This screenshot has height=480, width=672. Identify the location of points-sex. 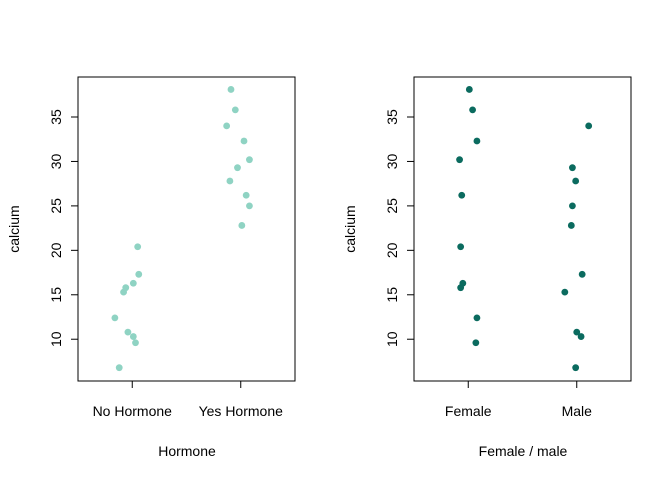
(524, 229).